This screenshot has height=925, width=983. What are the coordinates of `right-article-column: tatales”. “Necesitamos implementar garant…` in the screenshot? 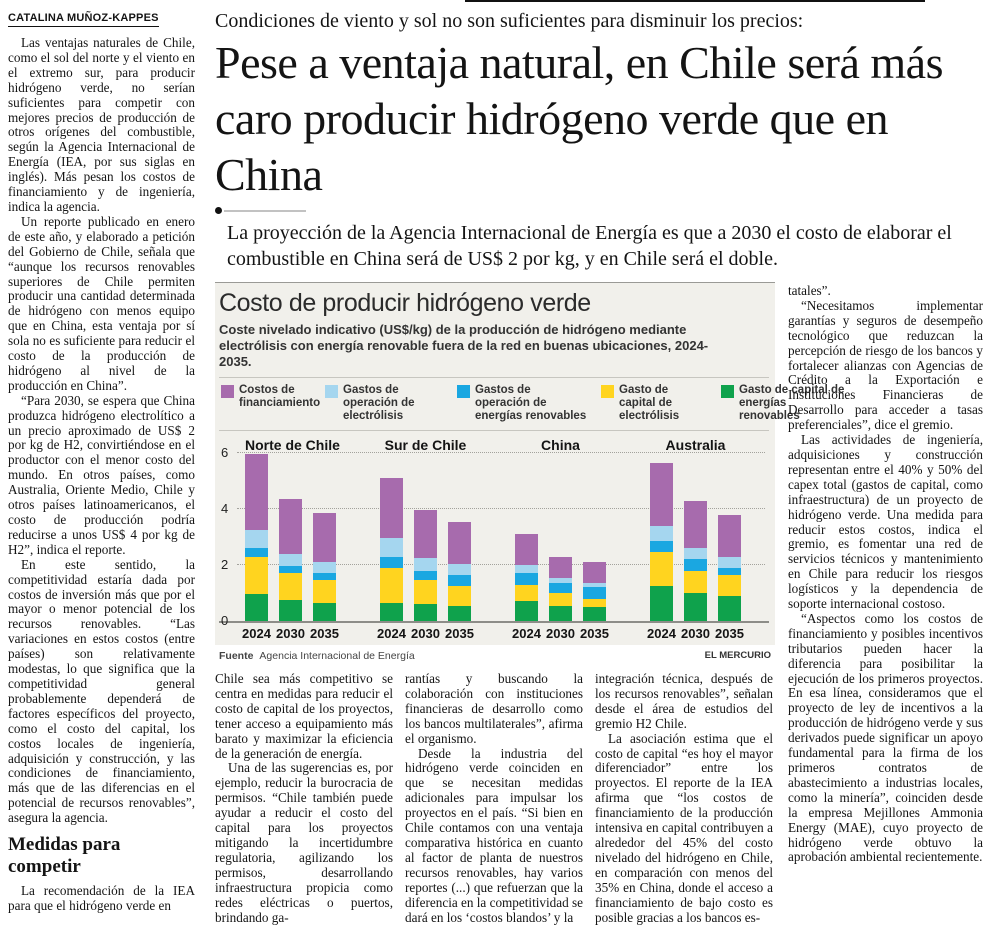 It's located at (885, 603).